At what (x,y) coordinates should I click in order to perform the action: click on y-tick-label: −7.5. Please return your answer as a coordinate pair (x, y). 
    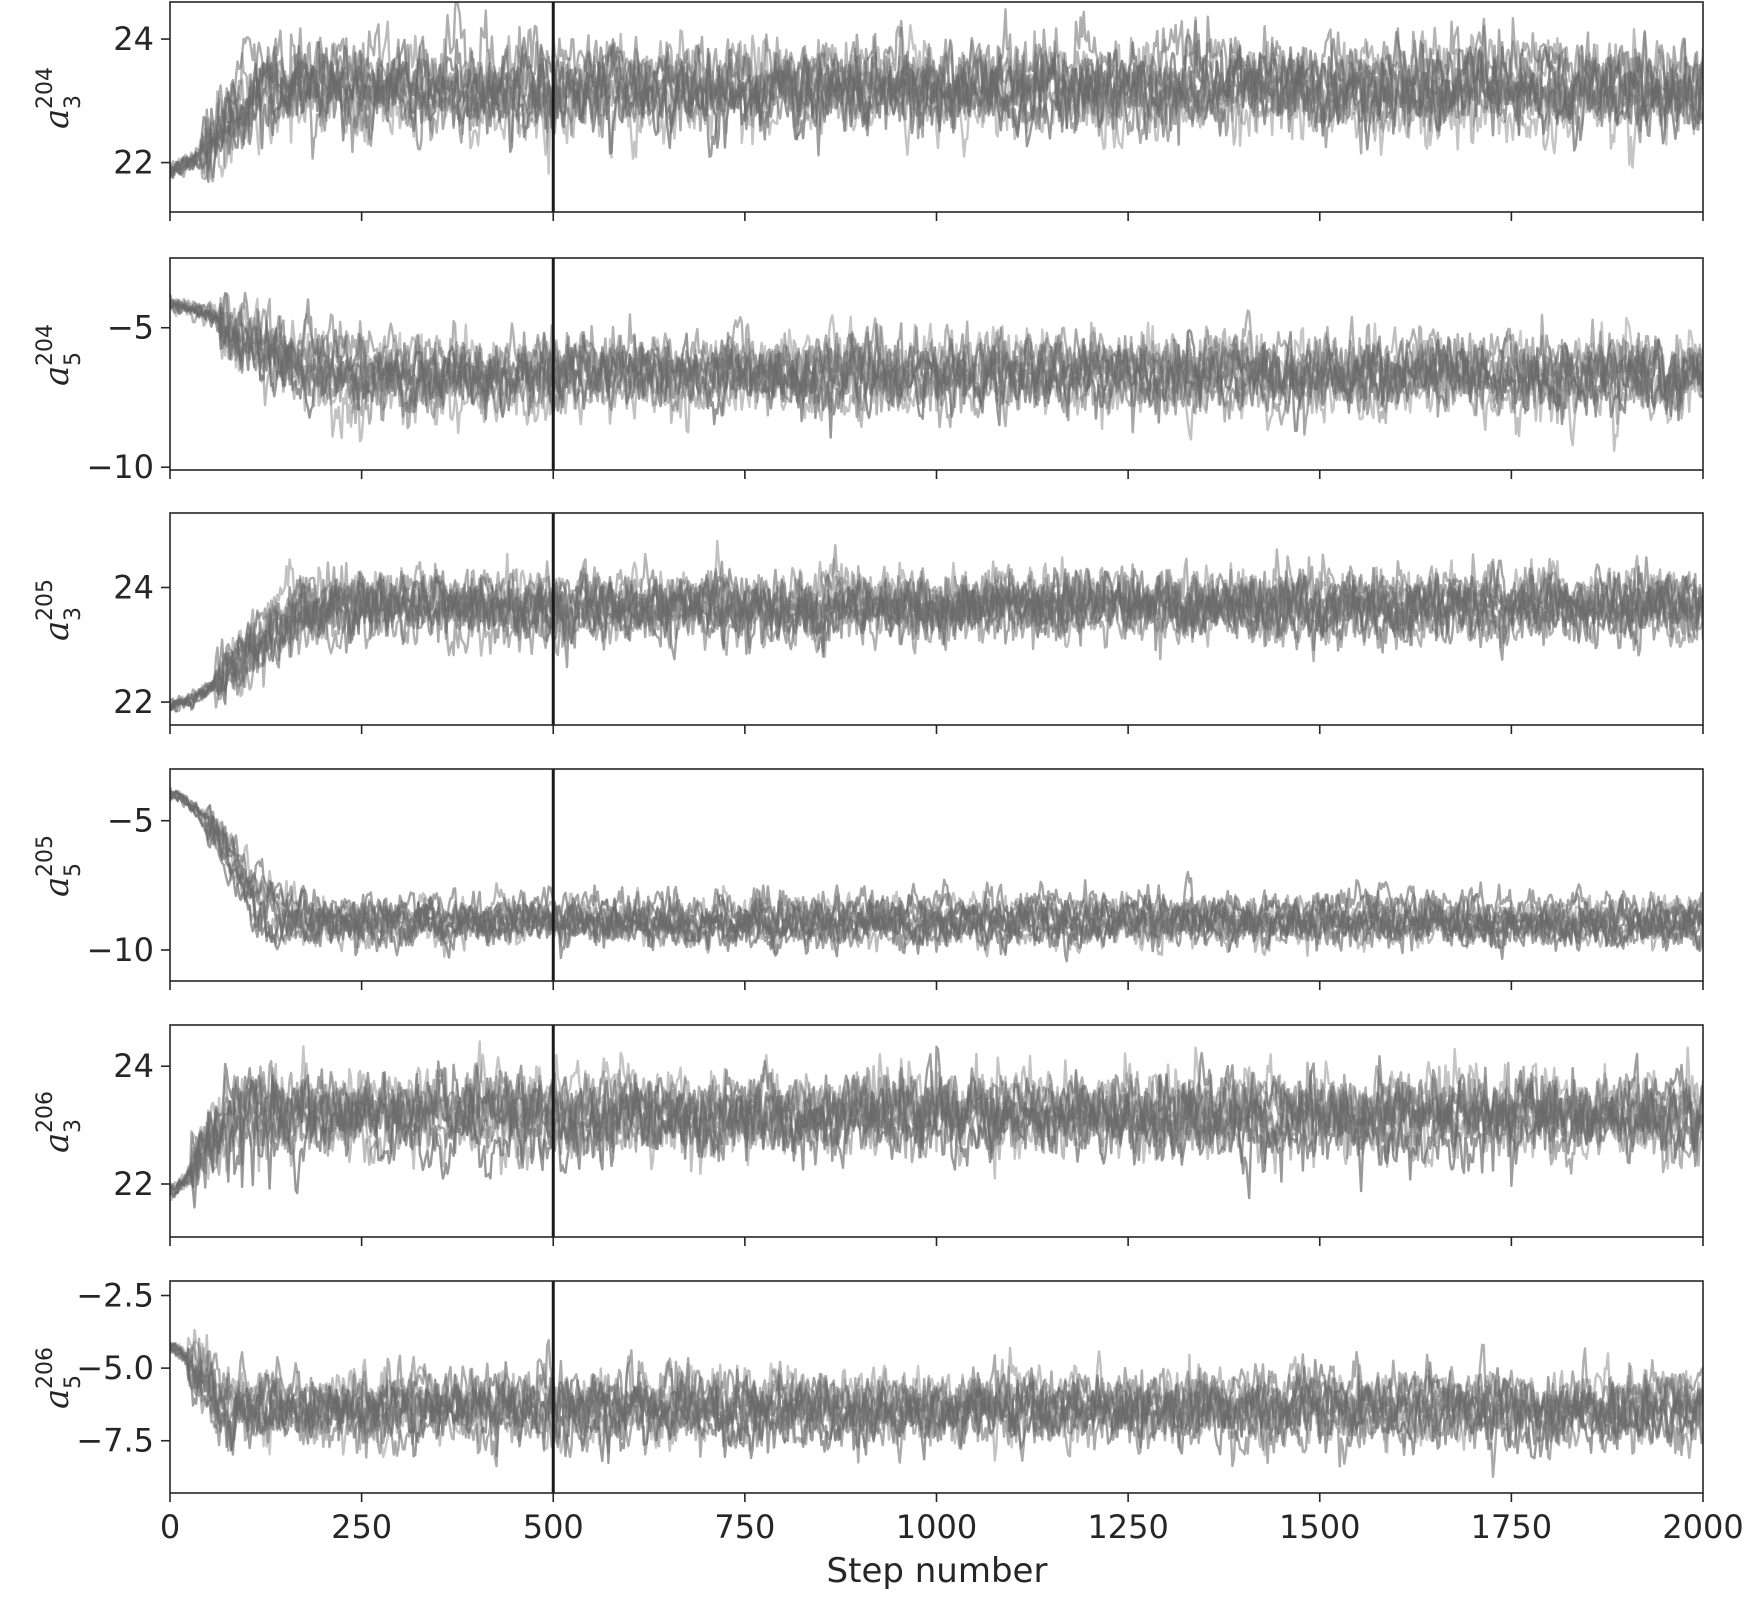
    Looking at the image, I should click on (115, 1441).